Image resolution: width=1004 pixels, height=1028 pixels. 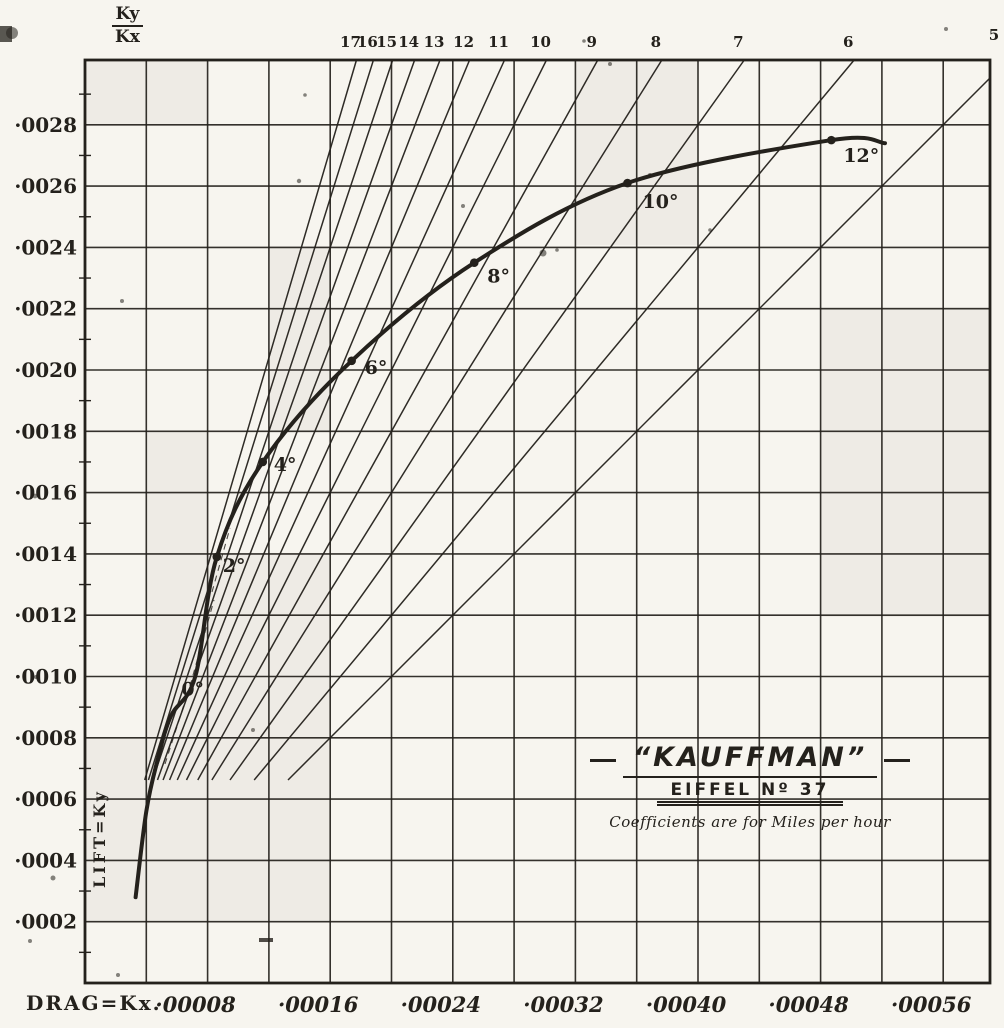 I want to click on y-tick-label: ·0006, so click(x=45, y=799).